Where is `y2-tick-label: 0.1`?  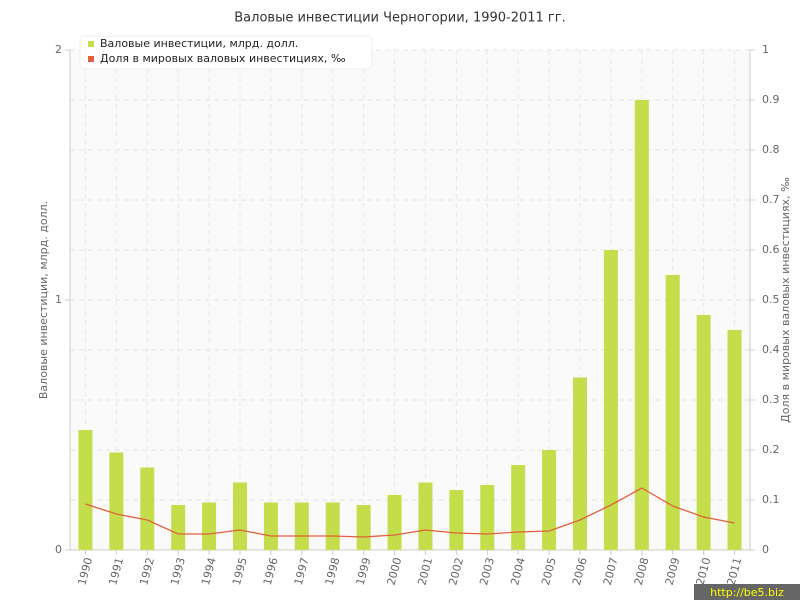 y2-tick-label: 0.1 is located at coordinates (771, 499).